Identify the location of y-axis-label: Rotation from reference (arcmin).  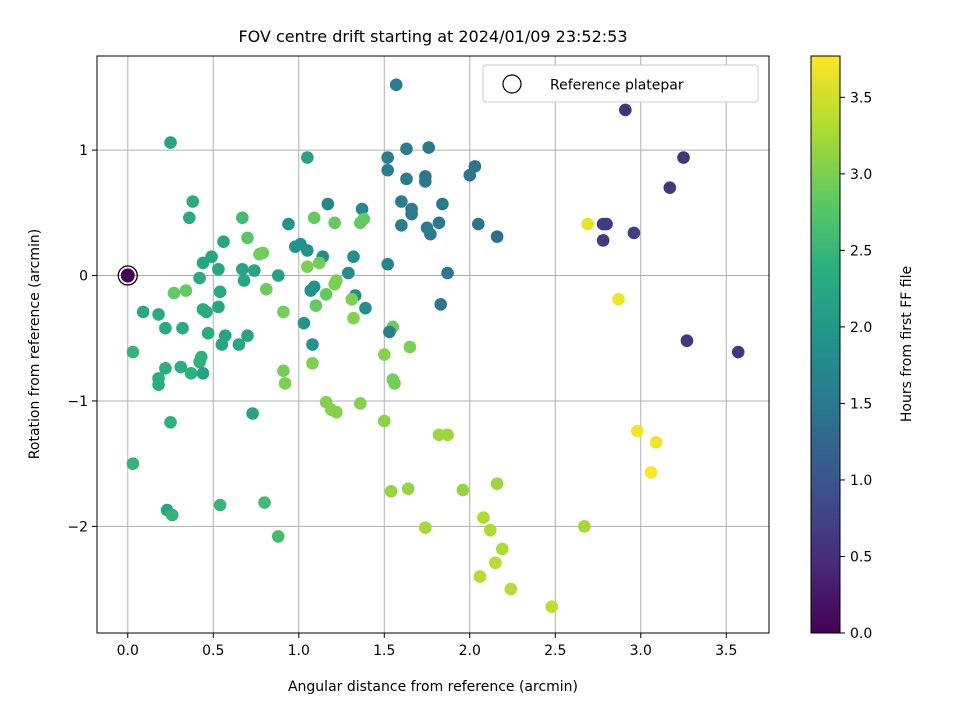
(35, 344).